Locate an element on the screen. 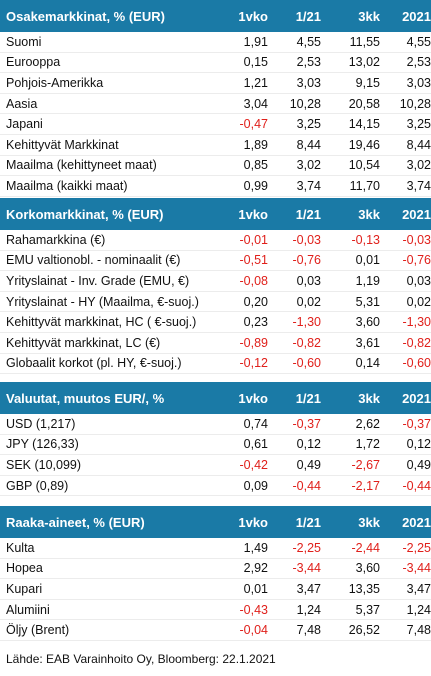 Image resolution: width=431 pixels, height=676 pixels. value-cell: 3,04 is located at coordinates (255, 103).